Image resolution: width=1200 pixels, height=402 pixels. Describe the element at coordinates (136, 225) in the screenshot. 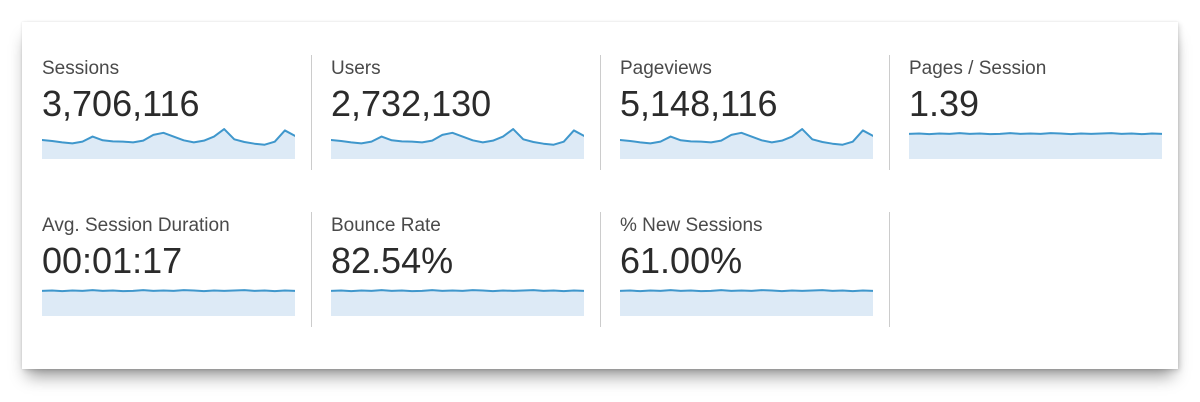

I see `metric-label: Avg. Session Duration` at that location.